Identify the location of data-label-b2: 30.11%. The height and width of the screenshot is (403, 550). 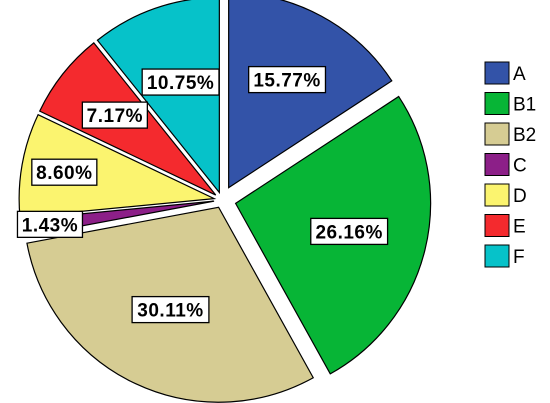
(170, 309).